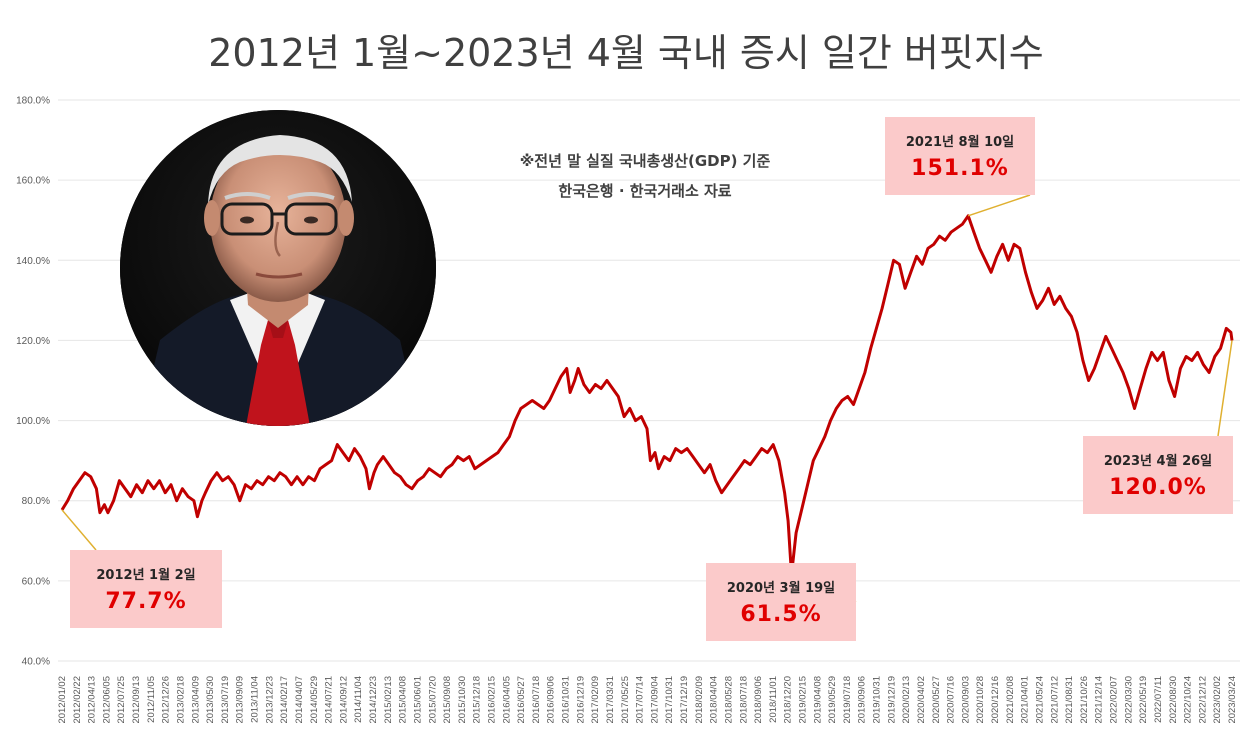 This screenshot has width=1252, height=742. I want to click on x-tick-label: 2015/06/01, so click(417, 700).